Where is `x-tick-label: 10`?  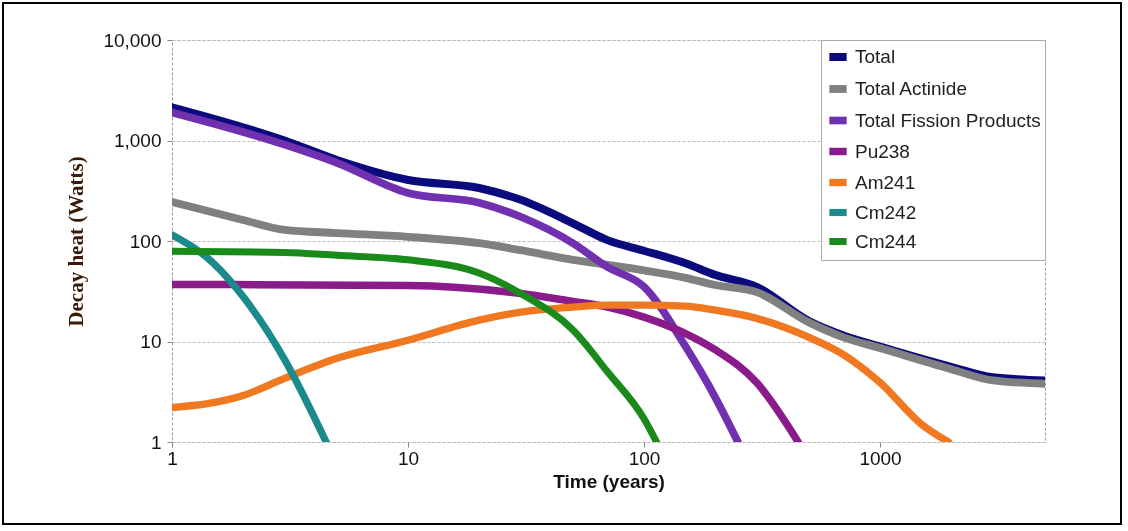 x-tick-label: 10 is located at coordinates (408, 458).